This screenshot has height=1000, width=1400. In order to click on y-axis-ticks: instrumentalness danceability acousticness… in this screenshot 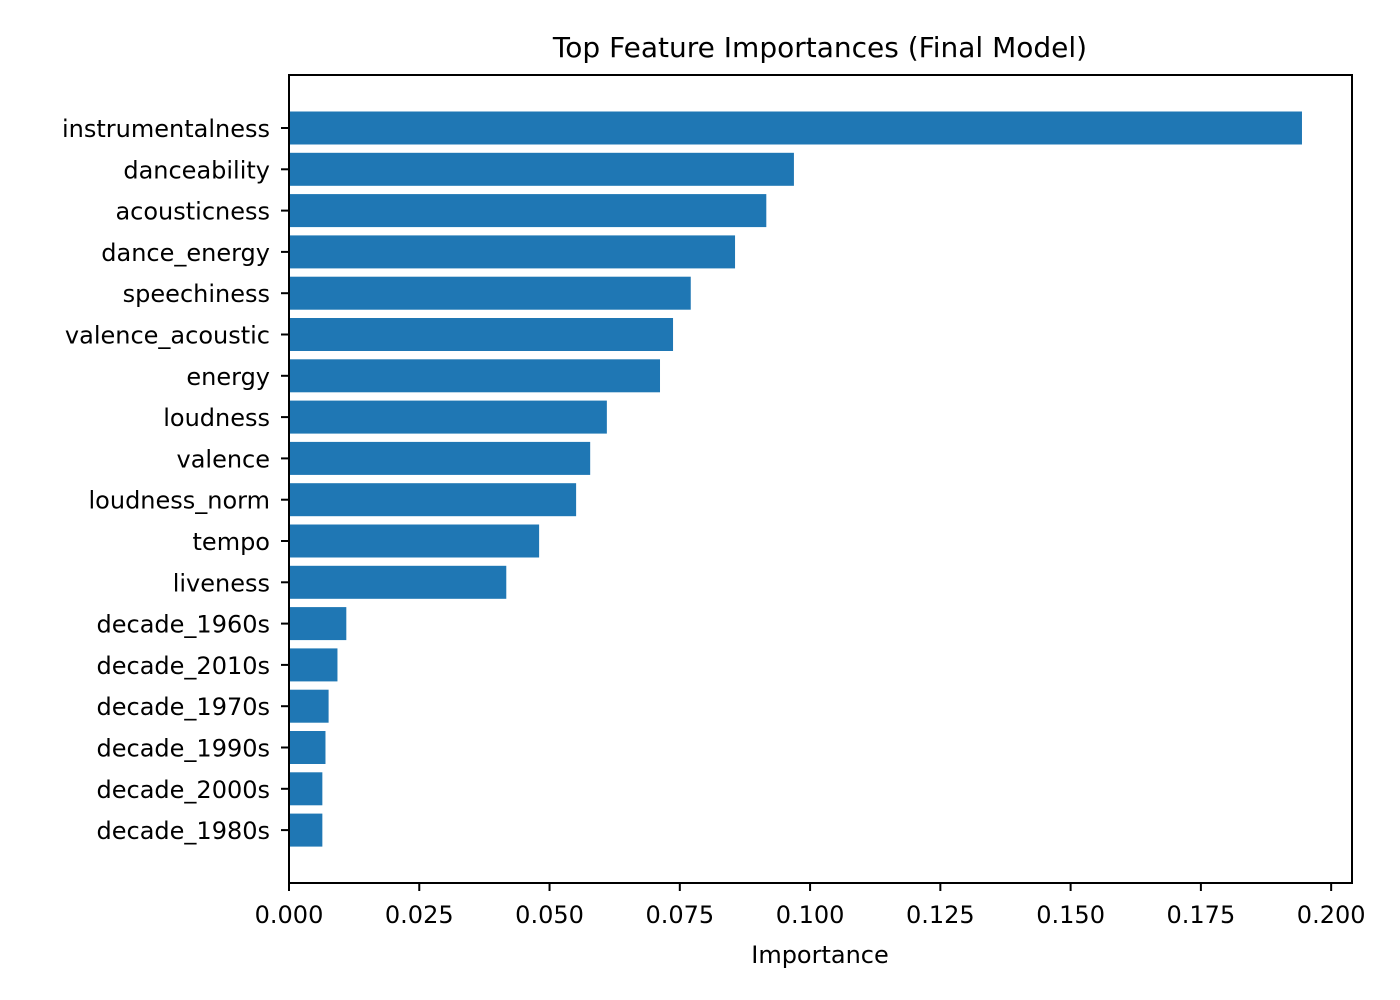, I will do `click(175, 480)`.